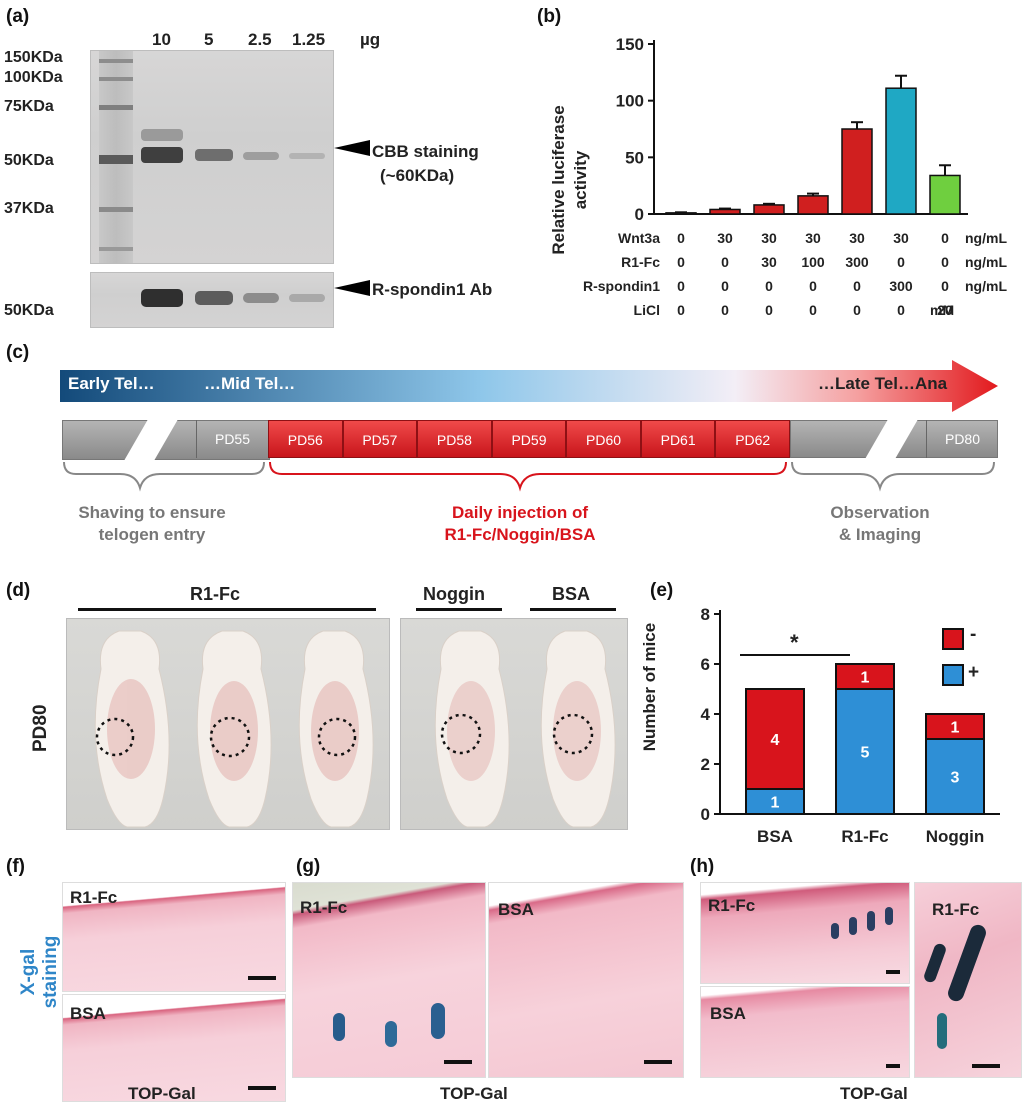 This screenshot has width=1024, height=1111. Describe the element at coordinates (40, 728) in the screenshot. I see `pd80-side-label: PD80` at that location.